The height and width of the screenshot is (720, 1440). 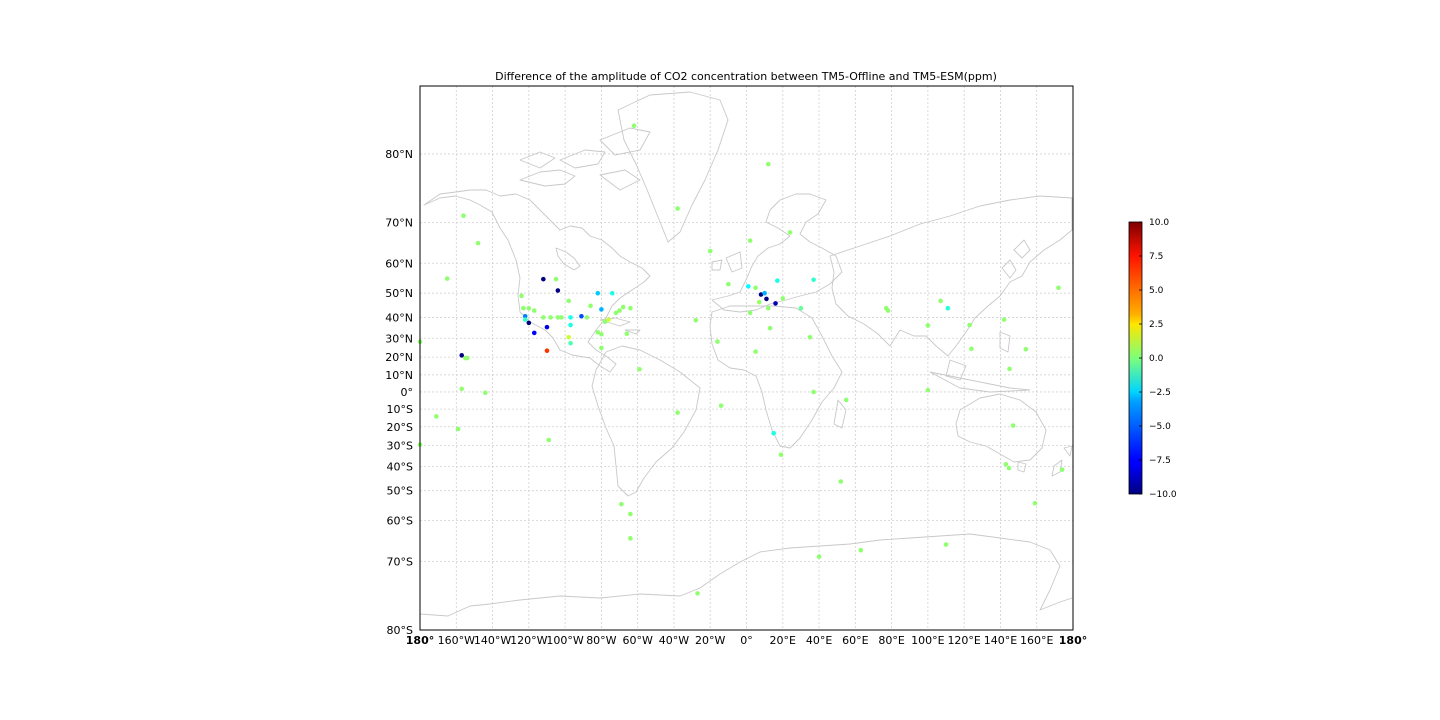 I want to click on x-tick-label: 80°E, so click(x=891, y=640).